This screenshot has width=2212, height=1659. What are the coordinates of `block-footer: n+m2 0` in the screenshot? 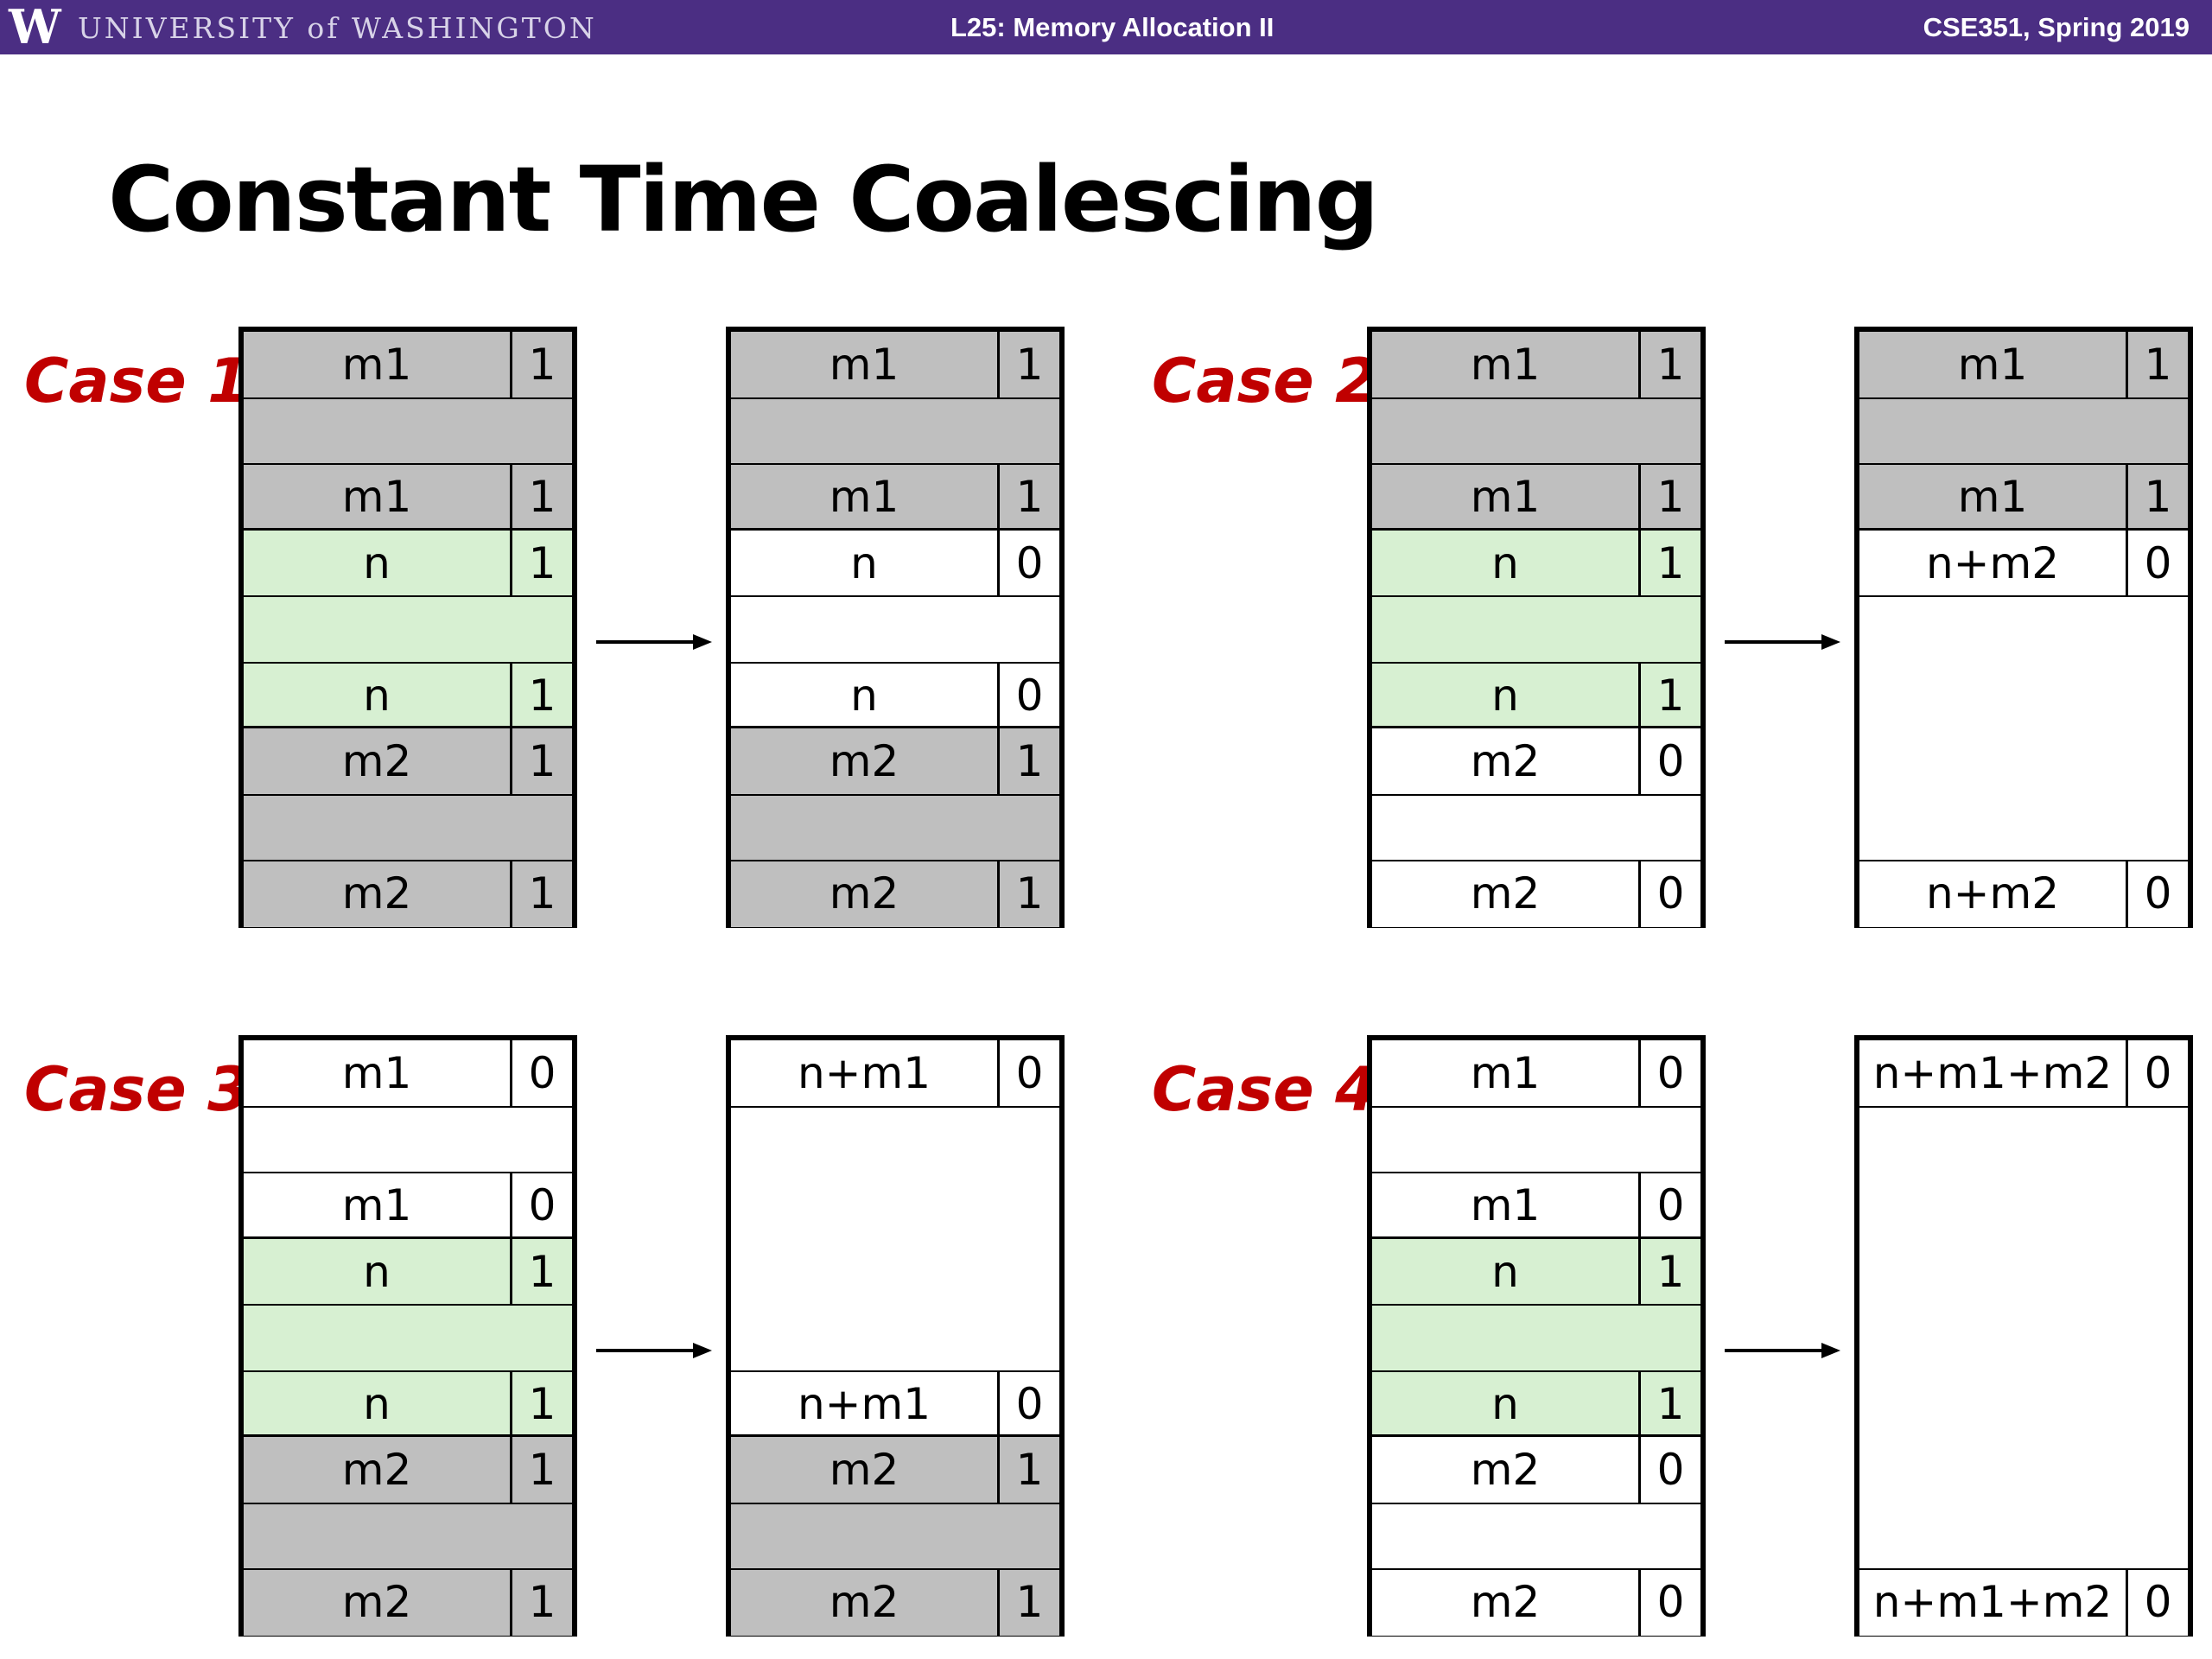 It's located at (2024, 894).